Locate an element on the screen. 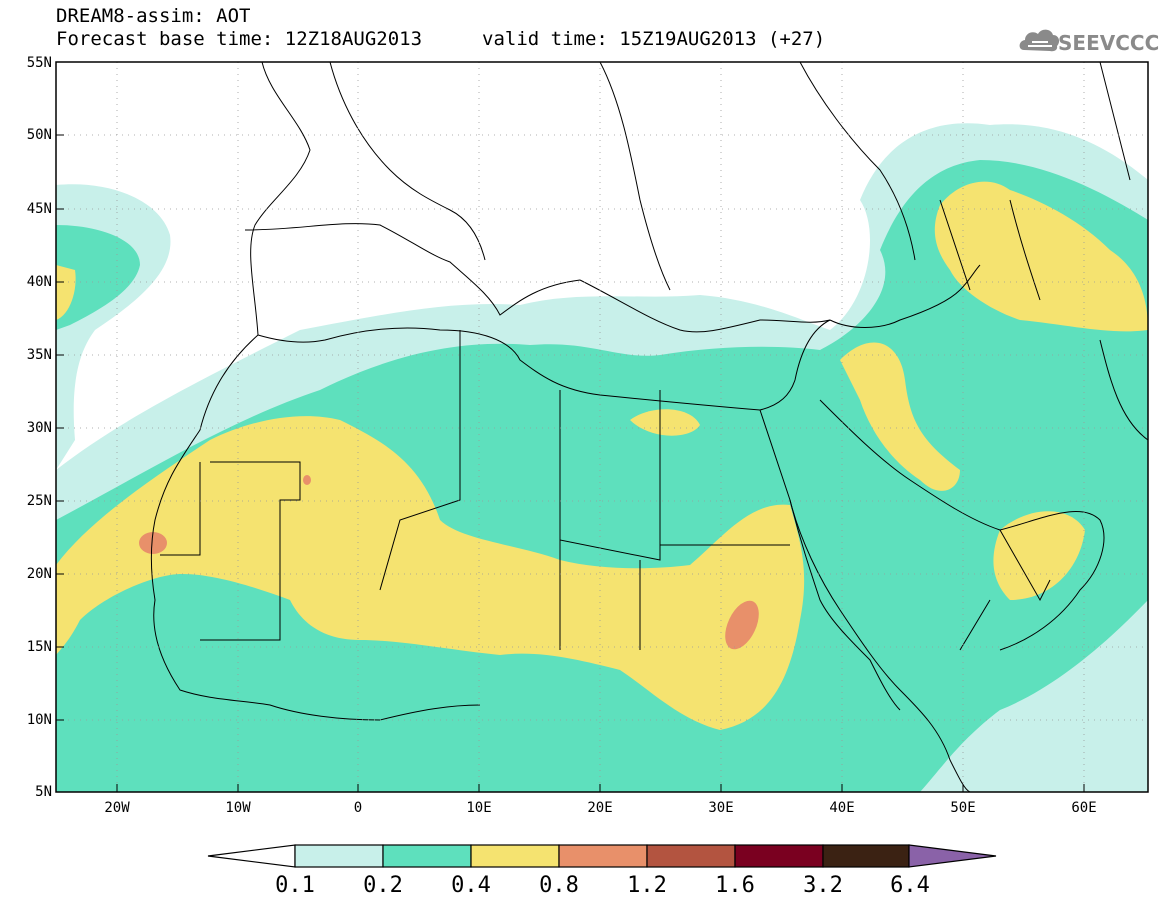 Image resolution: width=1165 pixels, height=905 pixels. colorbar is located at coordinates (602, 856).